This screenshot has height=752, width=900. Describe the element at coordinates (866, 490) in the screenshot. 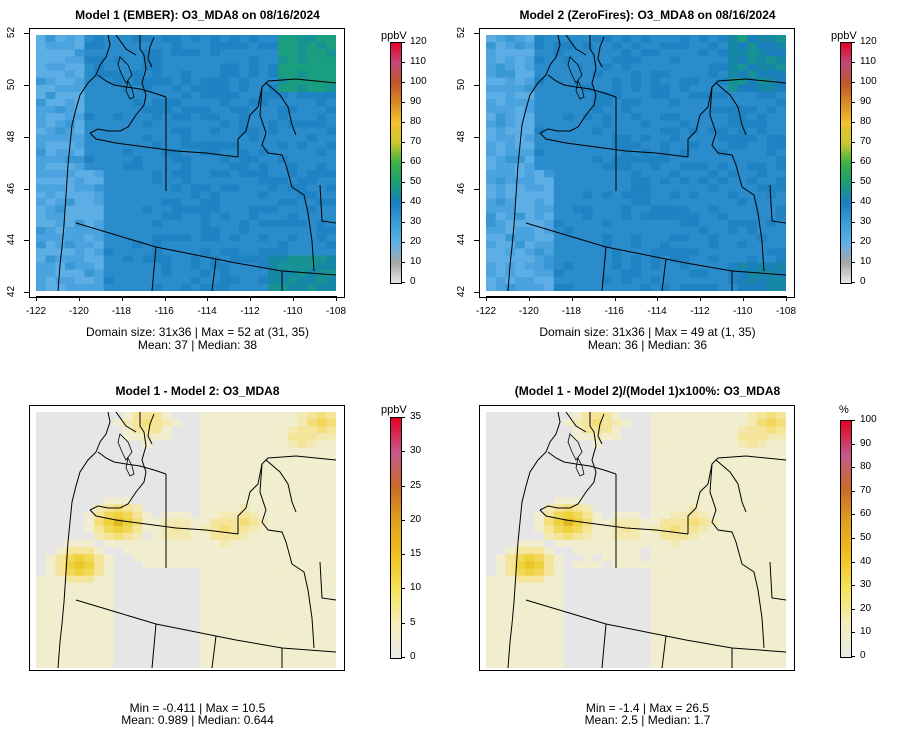

I see `colorbar-tick-label: 70` at that location.